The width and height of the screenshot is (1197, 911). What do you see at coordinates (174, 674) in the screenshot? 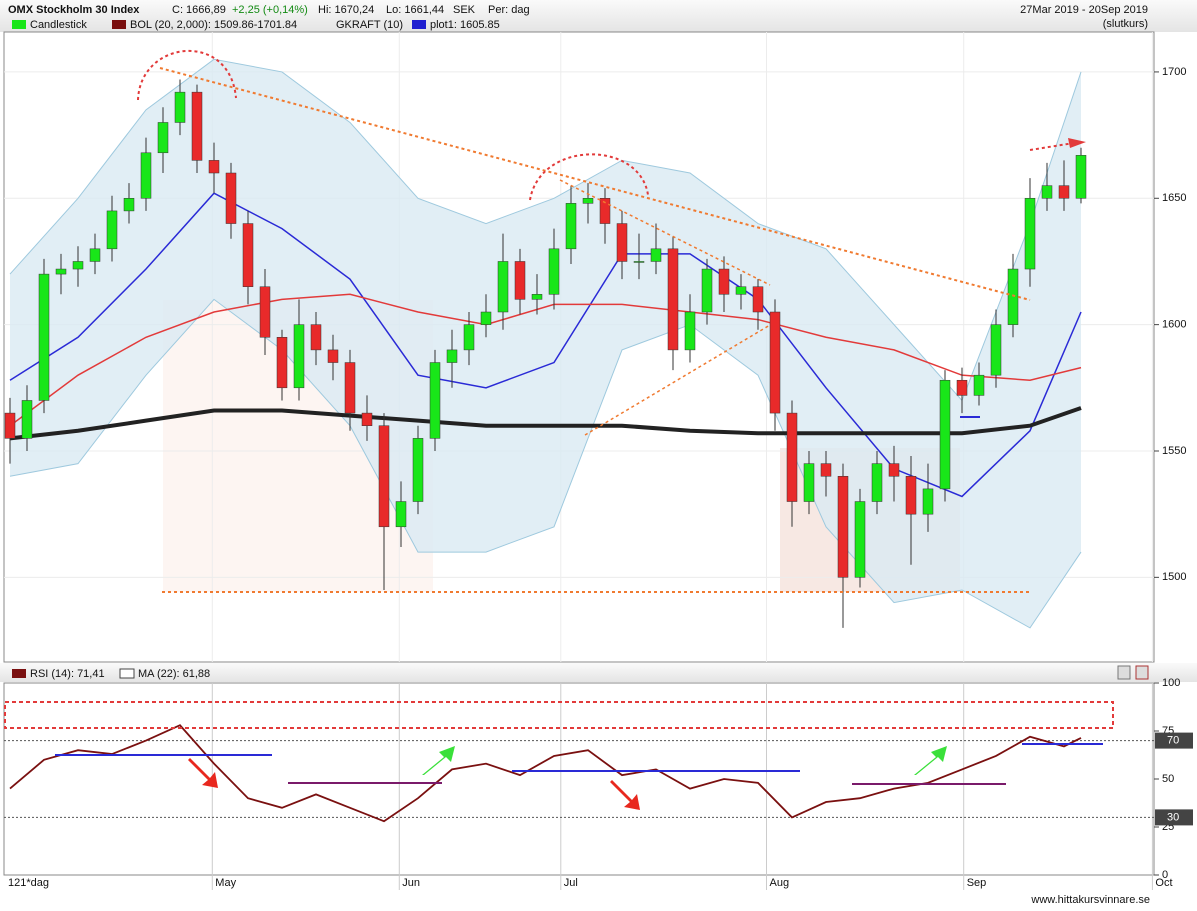
I see `legend-entry: MA (22): 61,88` at bounding box center [174, 674].